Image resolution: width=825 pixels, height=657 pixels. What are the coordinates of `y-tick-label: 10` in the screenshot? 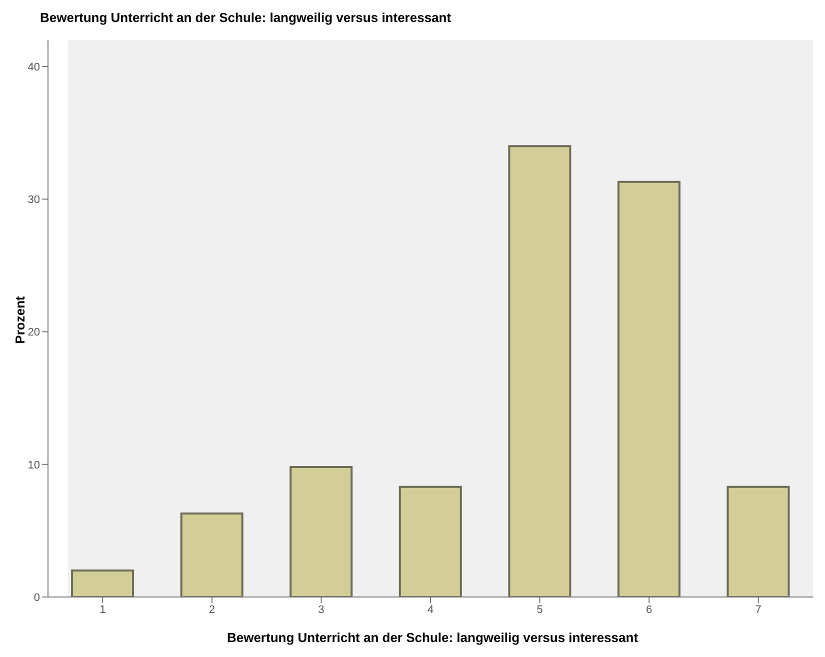 It's located at (34, 465).